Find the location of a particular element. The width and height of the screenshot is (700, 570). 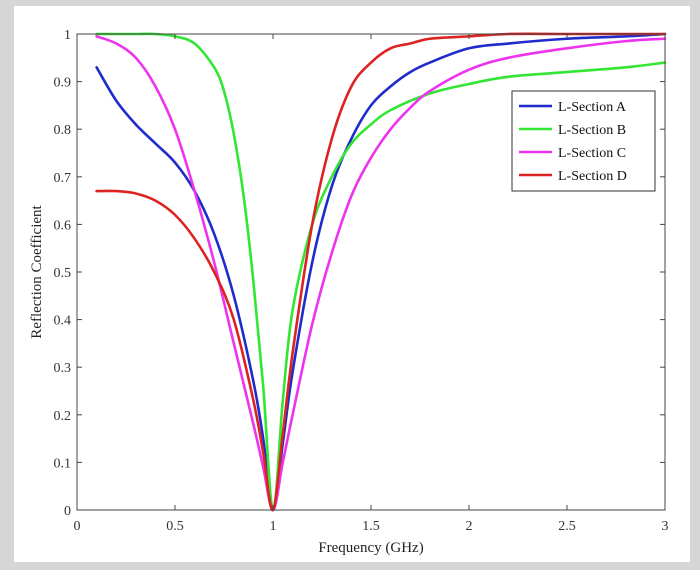

x-tick-label: 0.5 is located at coordinates (175, 526).